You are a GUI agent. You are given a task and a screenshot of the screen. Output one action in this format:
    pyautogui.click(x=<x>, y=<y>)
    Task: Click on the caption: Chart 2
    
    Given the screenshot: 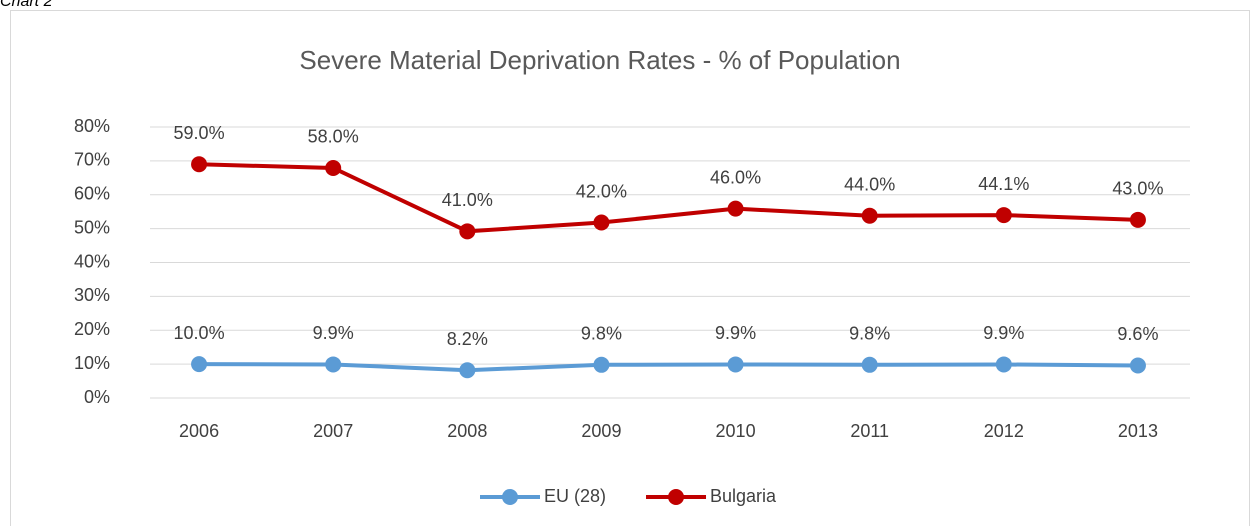 What is the action you would take?
    pyautogui.click(x=26, y=5)
    